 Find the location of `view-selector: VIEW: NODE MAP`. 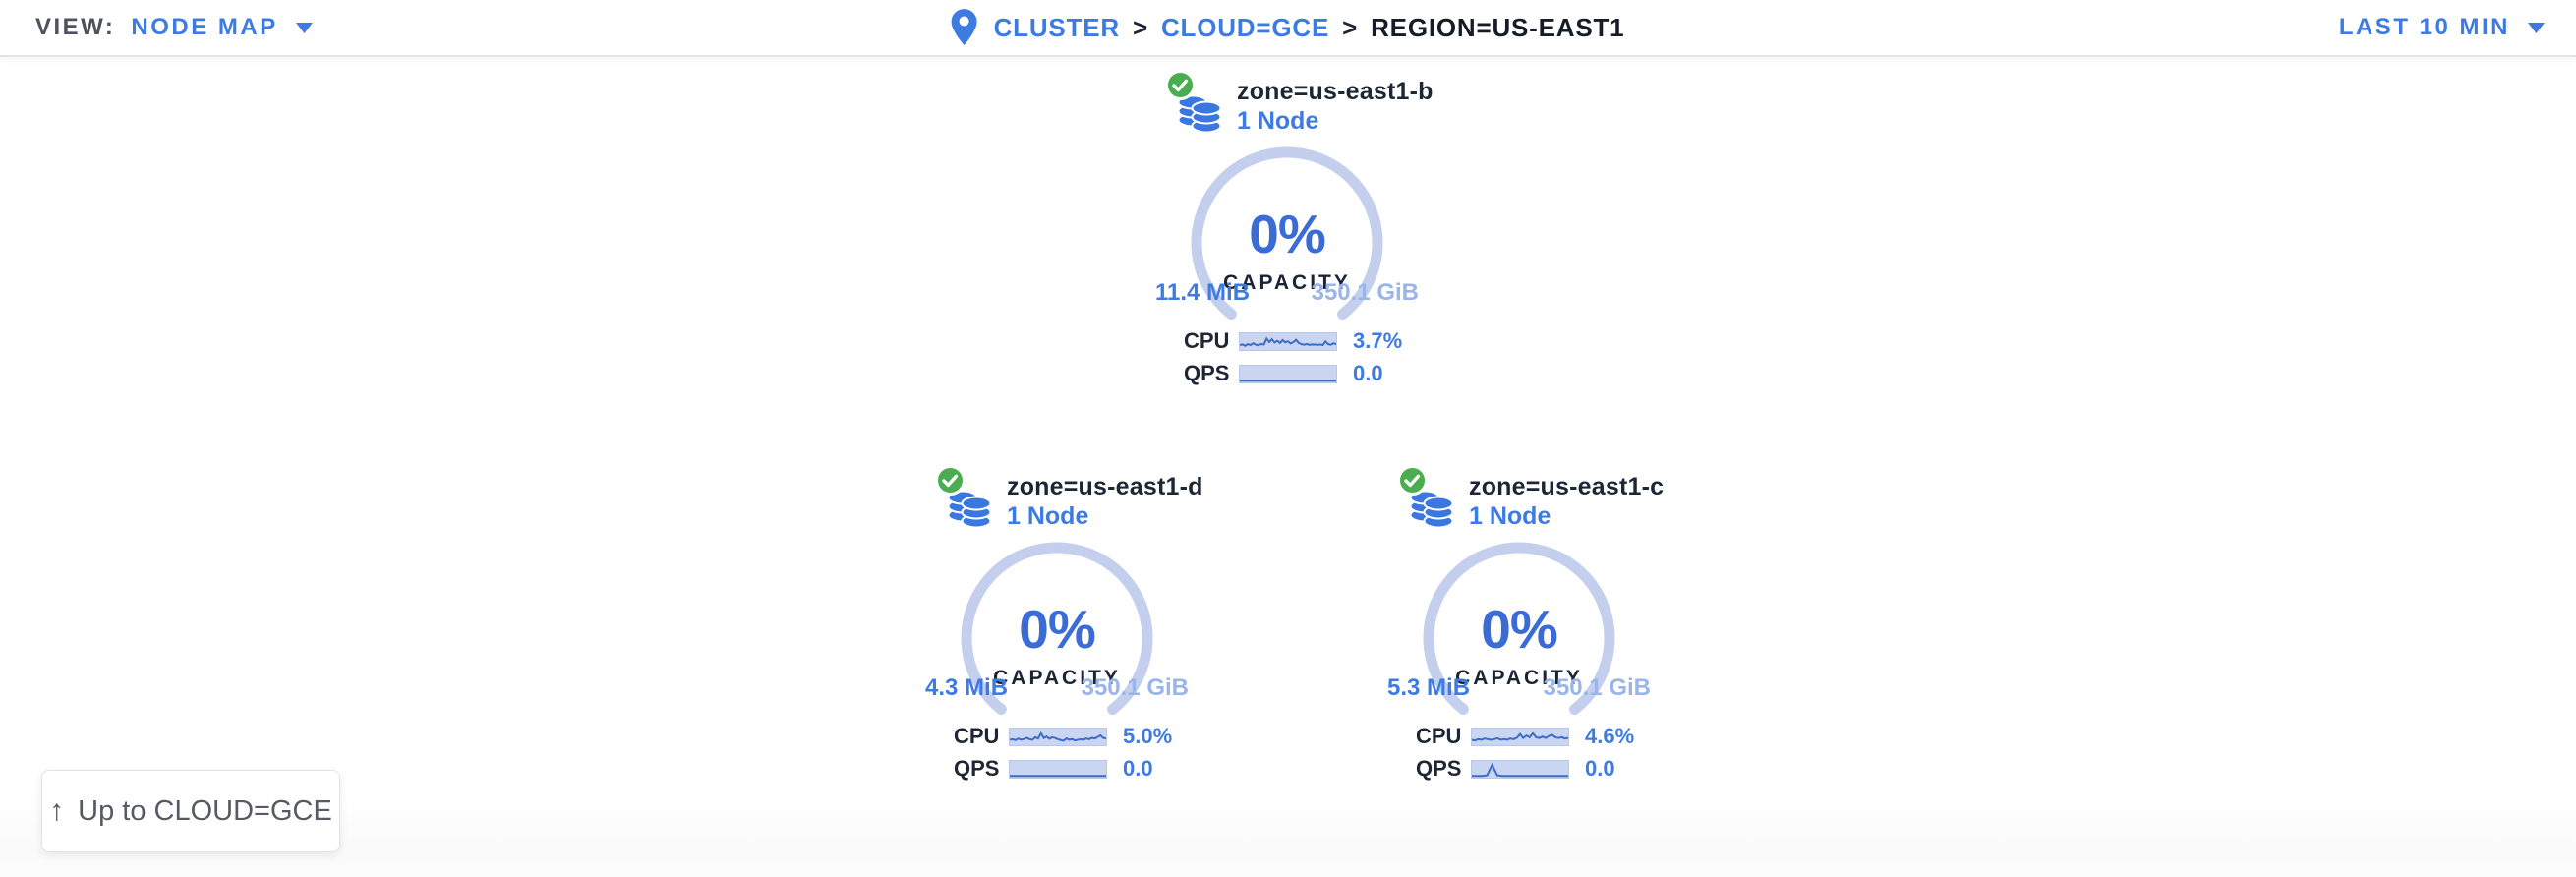

view-selector: VIEW: NODE MAP is located at coordinates (174, 27).